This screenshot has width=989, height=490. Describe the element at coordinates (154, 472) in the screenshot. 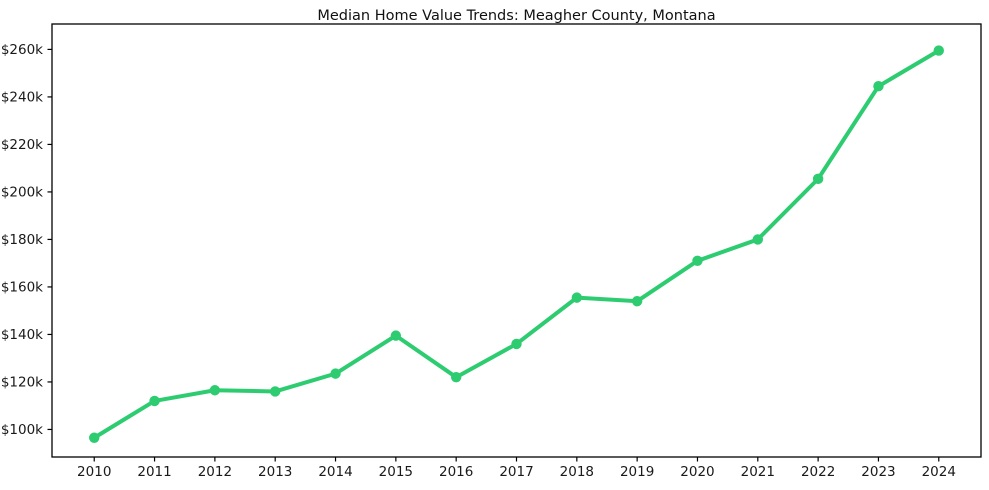

I see `x-tick-label: 2011` at that location.